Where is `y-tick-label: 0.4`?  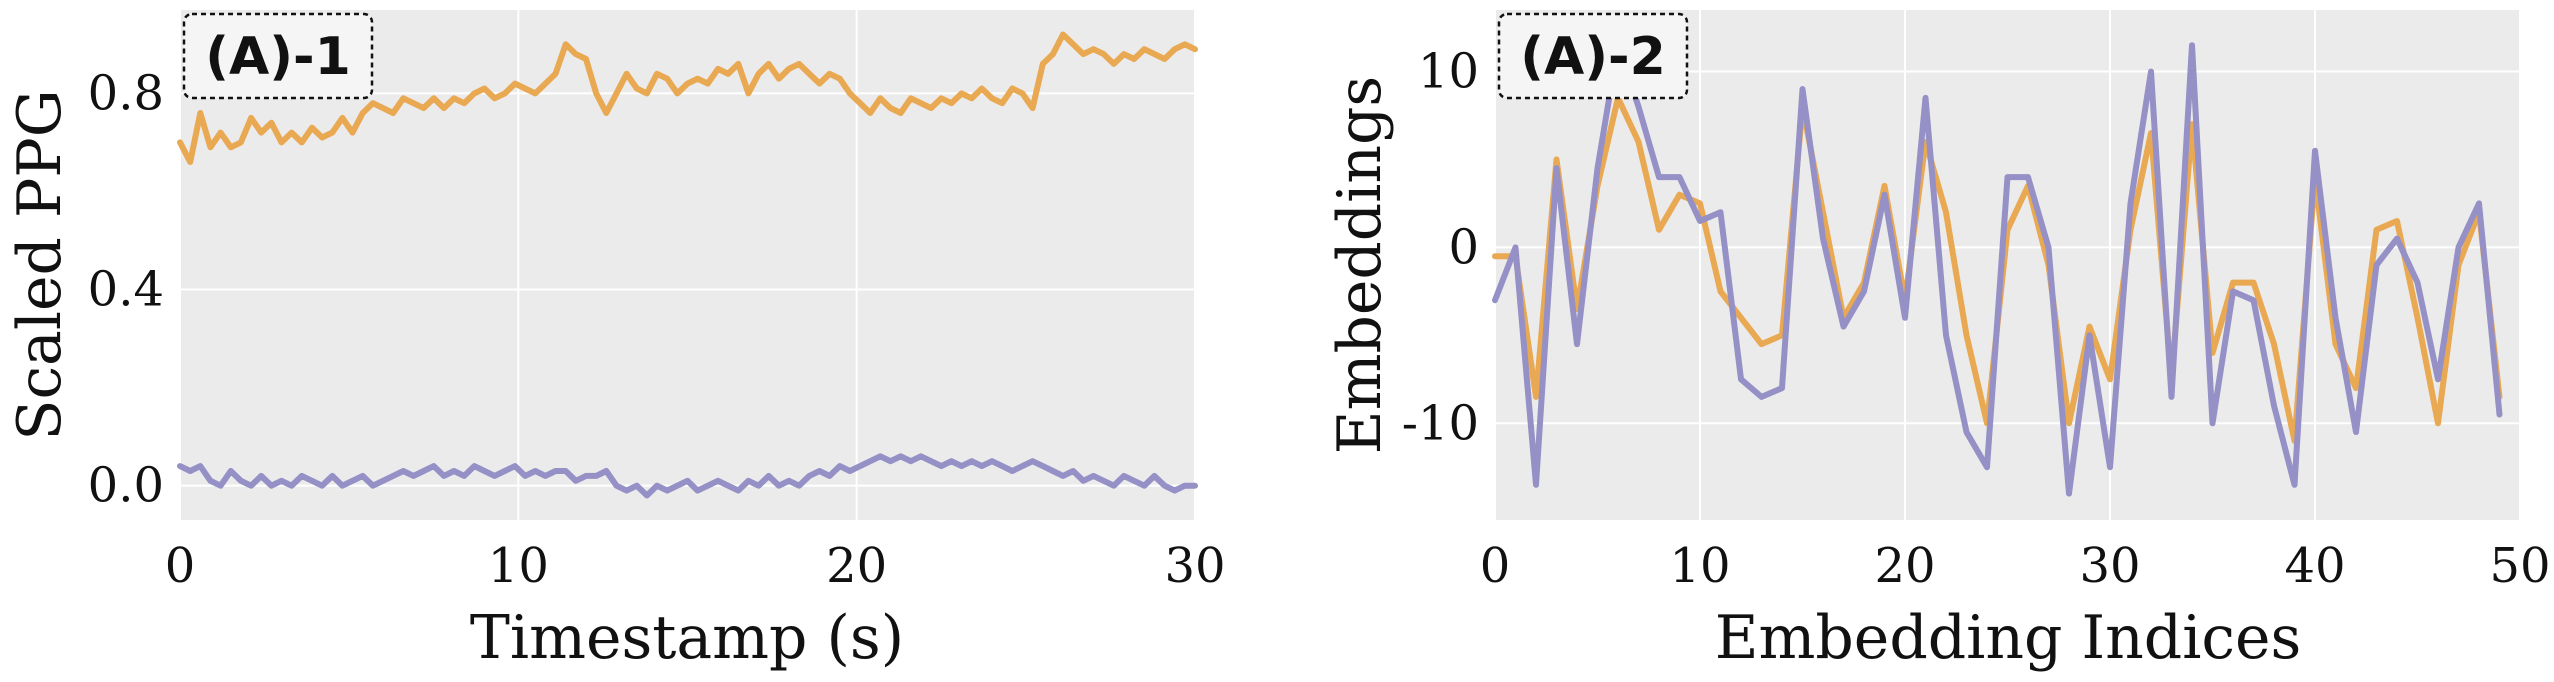
y-tick-label: 0.4 is located at coordinates (126, 290).